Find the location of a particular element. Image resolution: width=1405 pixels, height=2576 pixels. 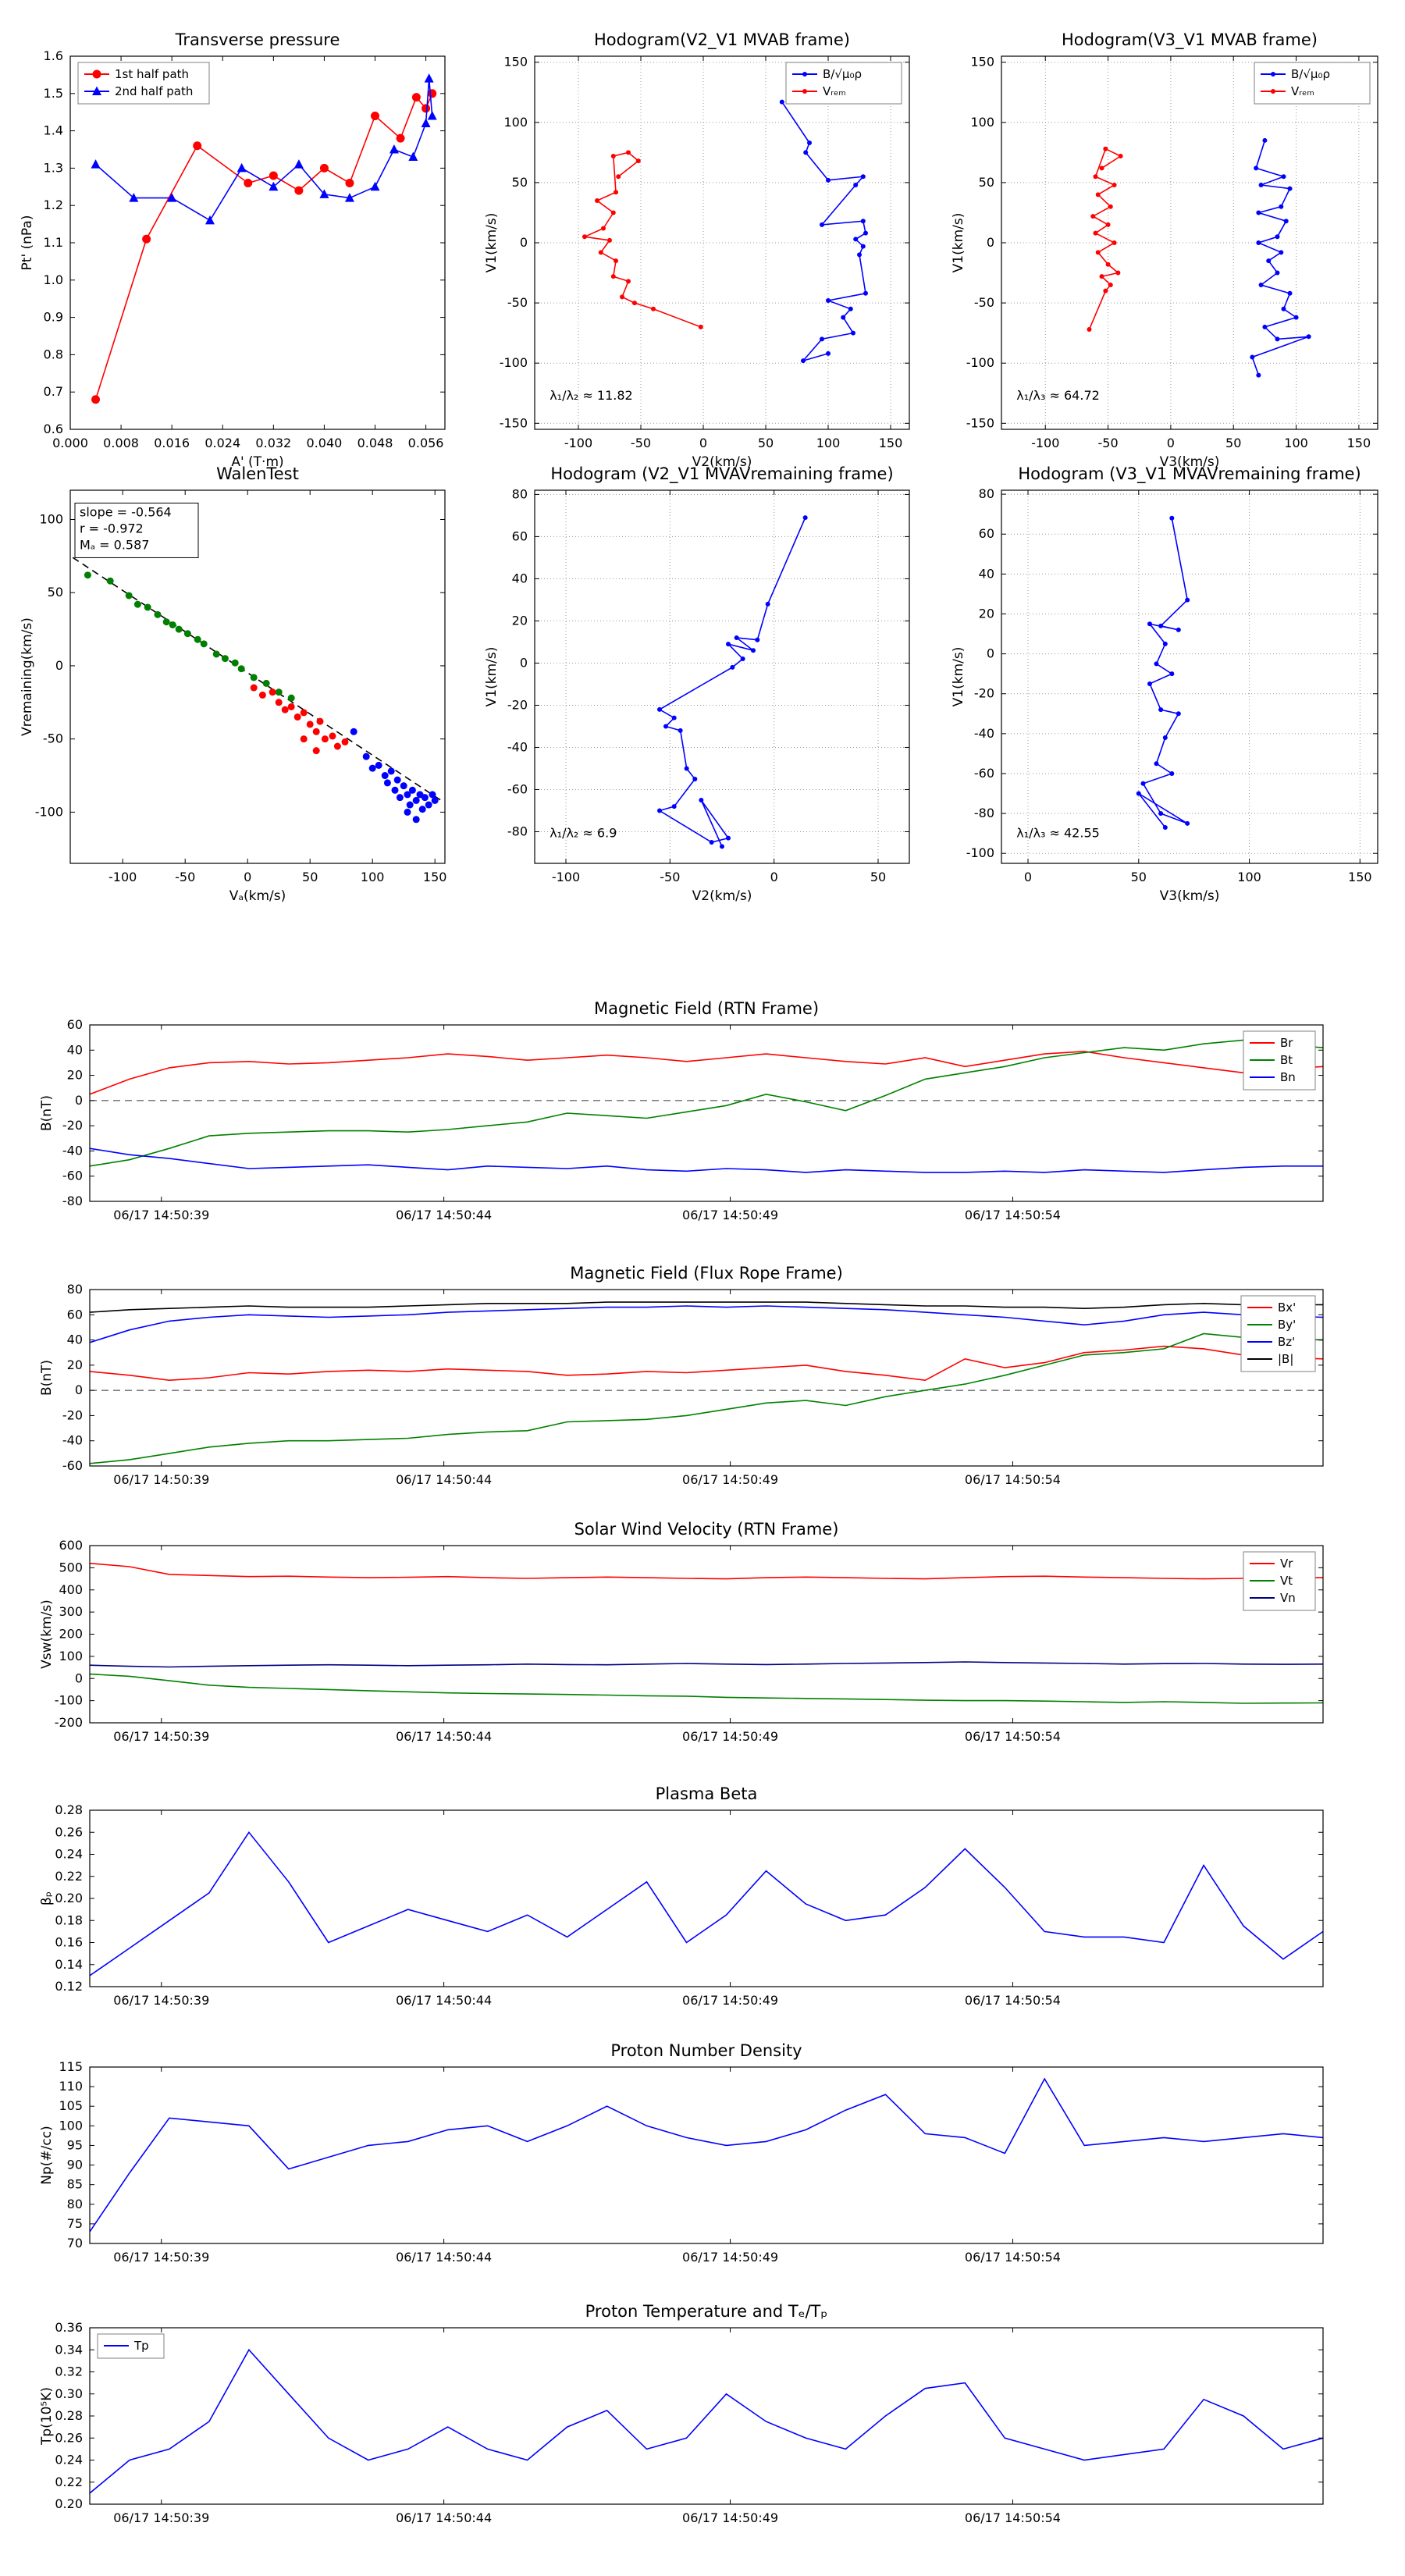

legend-label: 2nd half path is located at coordinates (154, 91).